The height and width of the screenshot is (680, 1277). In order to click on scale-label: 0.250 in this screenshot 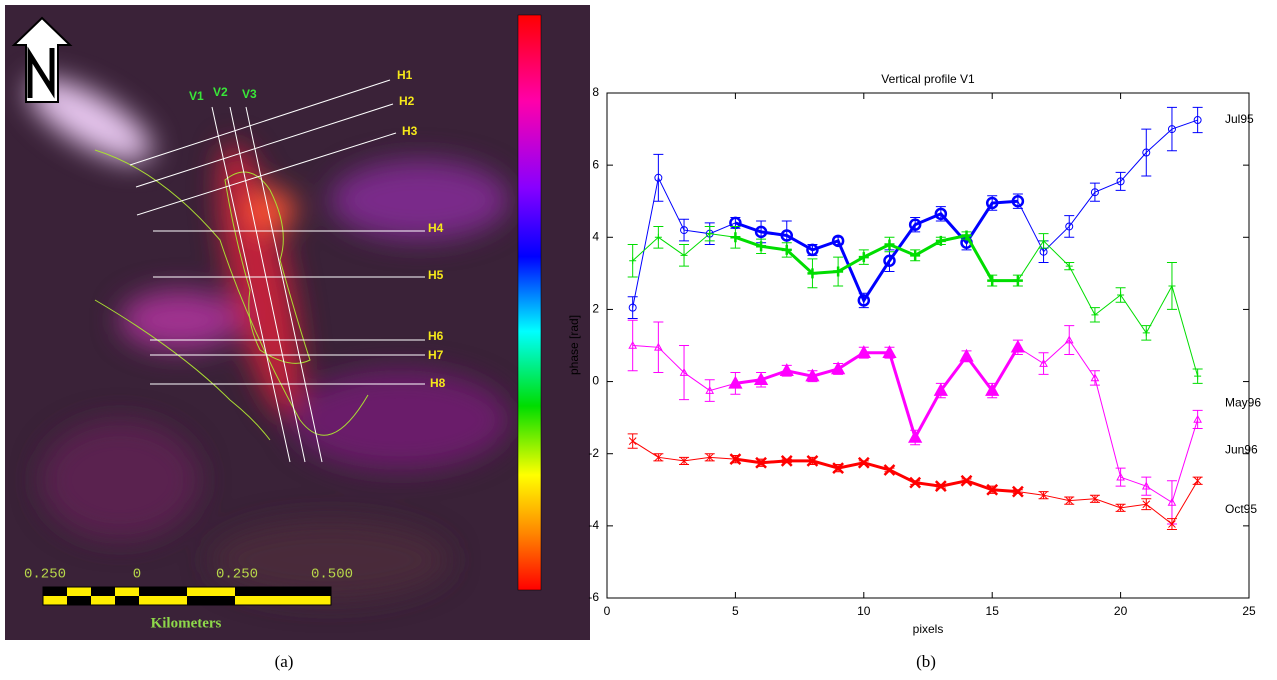, I will do `click(237, 575)`.